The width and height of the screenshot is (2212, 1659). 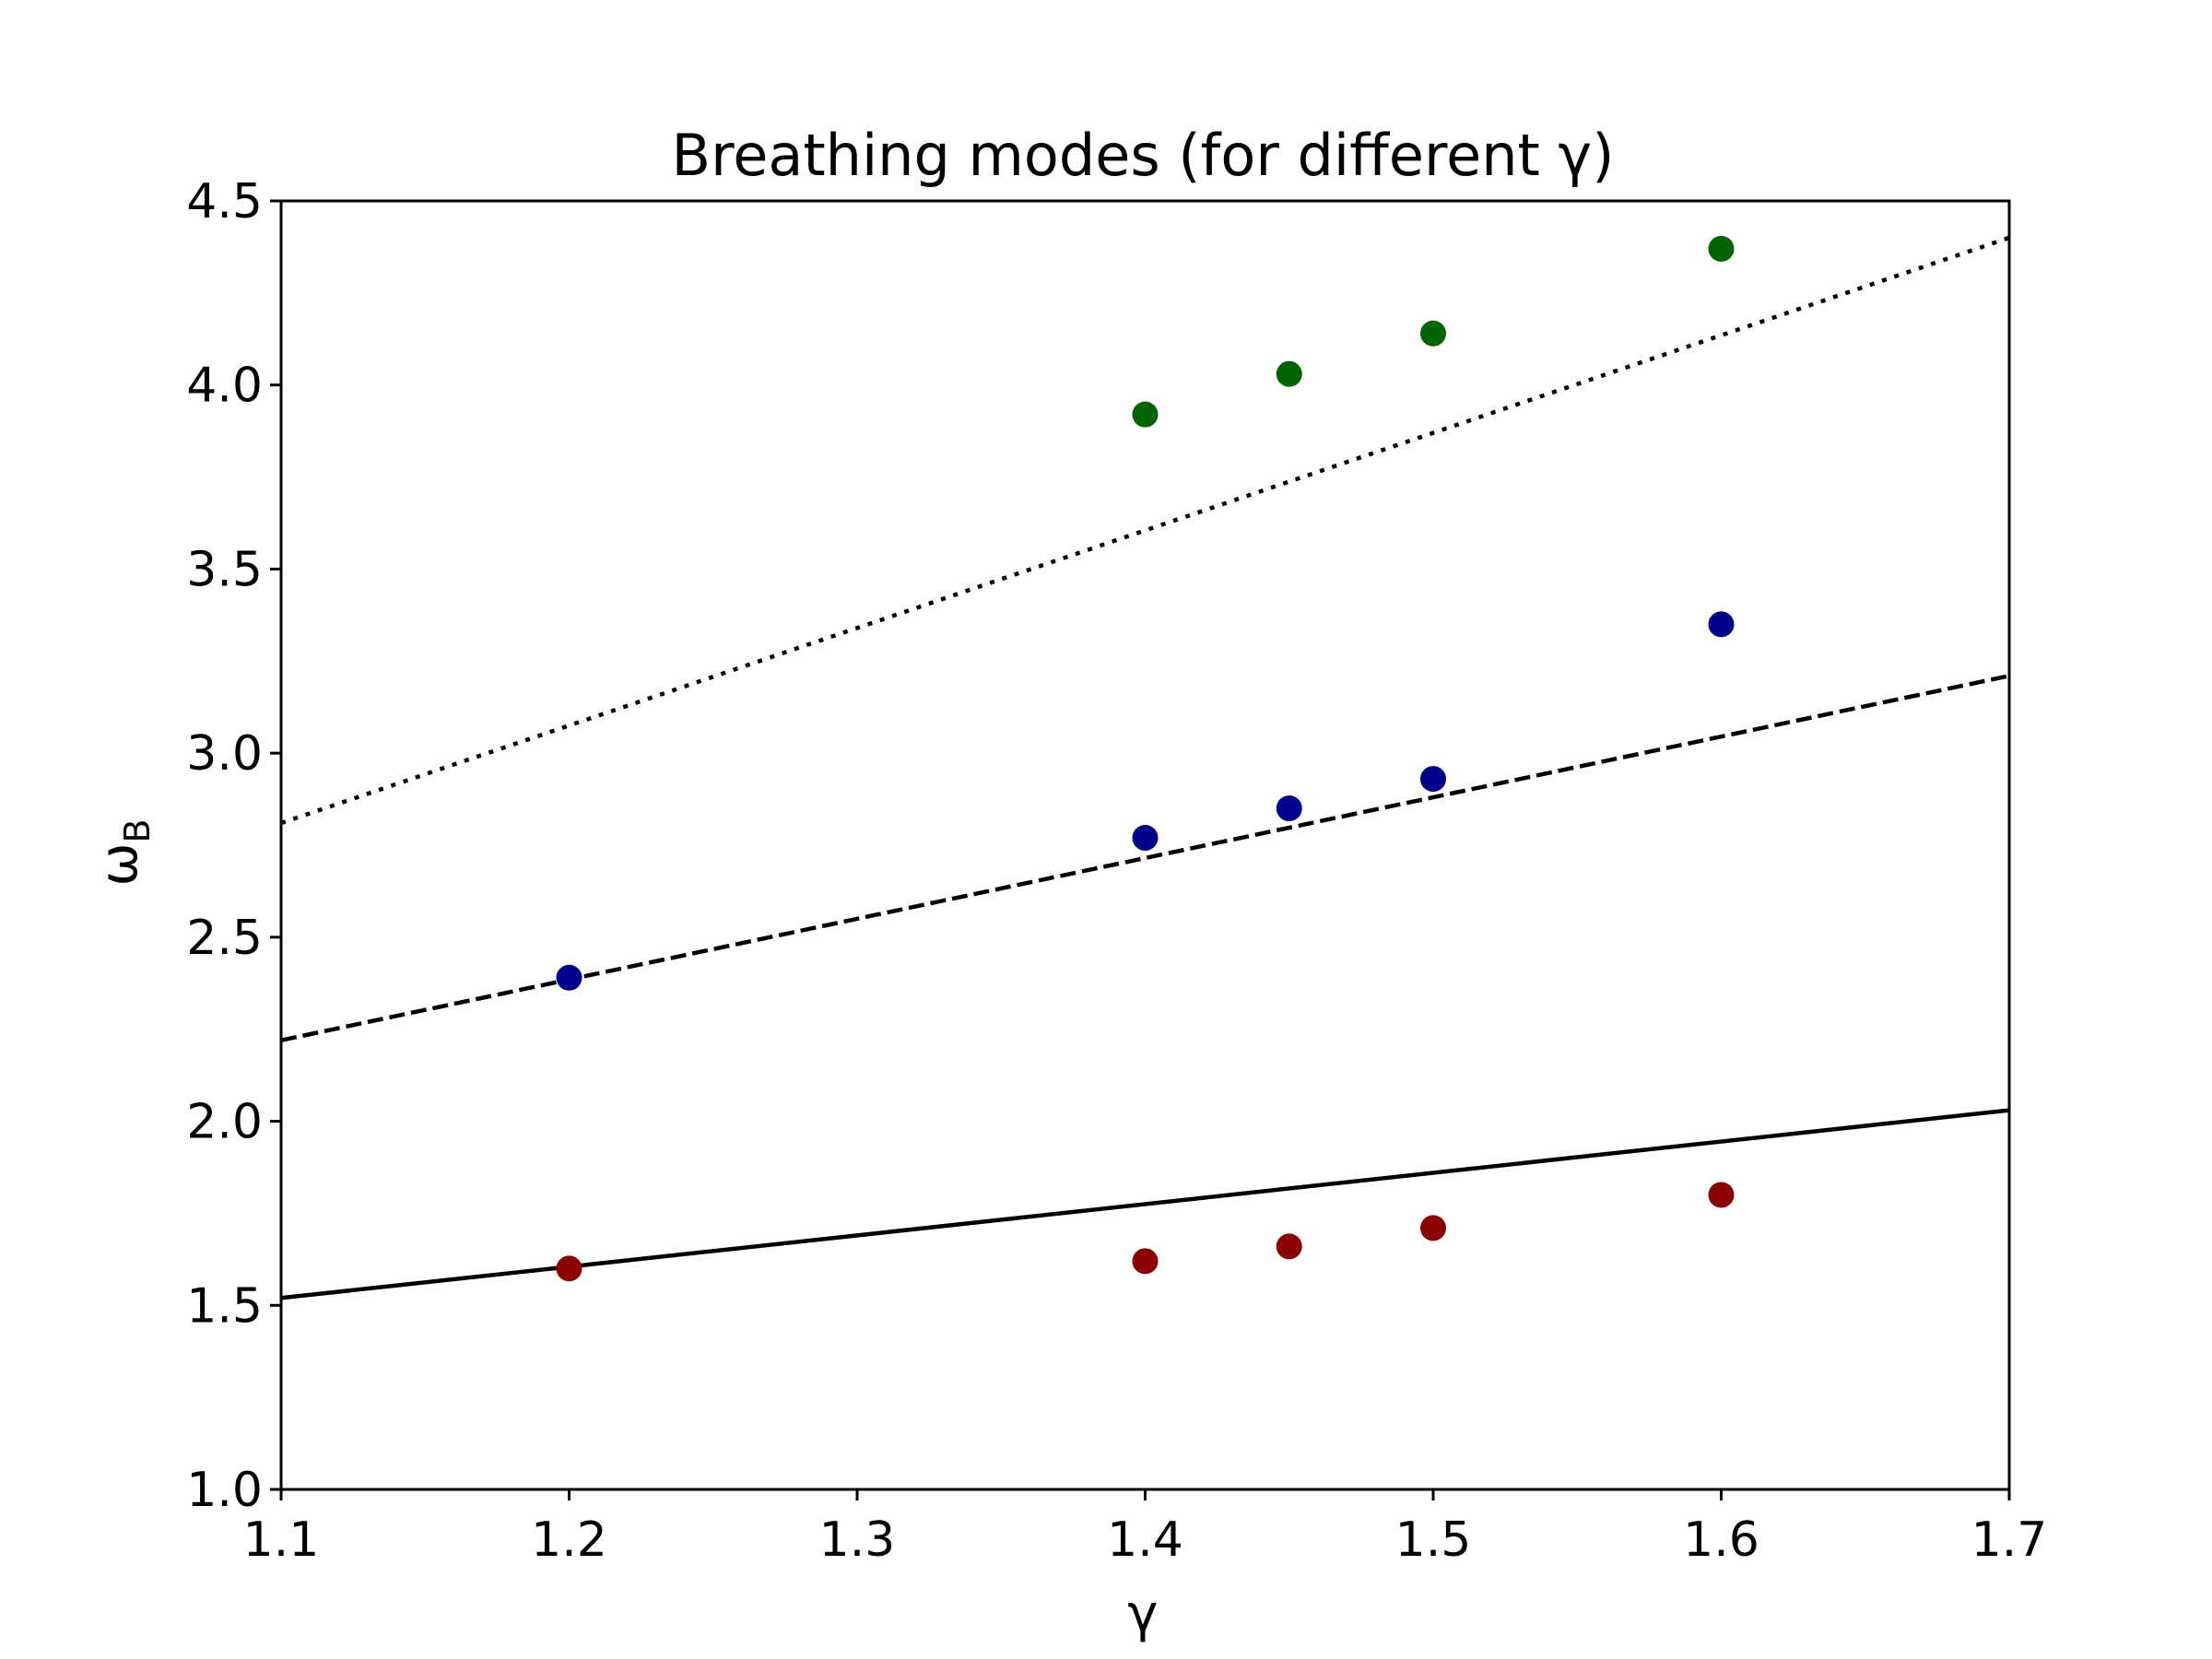 What do you see at coordinates (224, 201) in the screenshot?
I see `y-tick-label: 4.5` at bounding box center [224, 201].